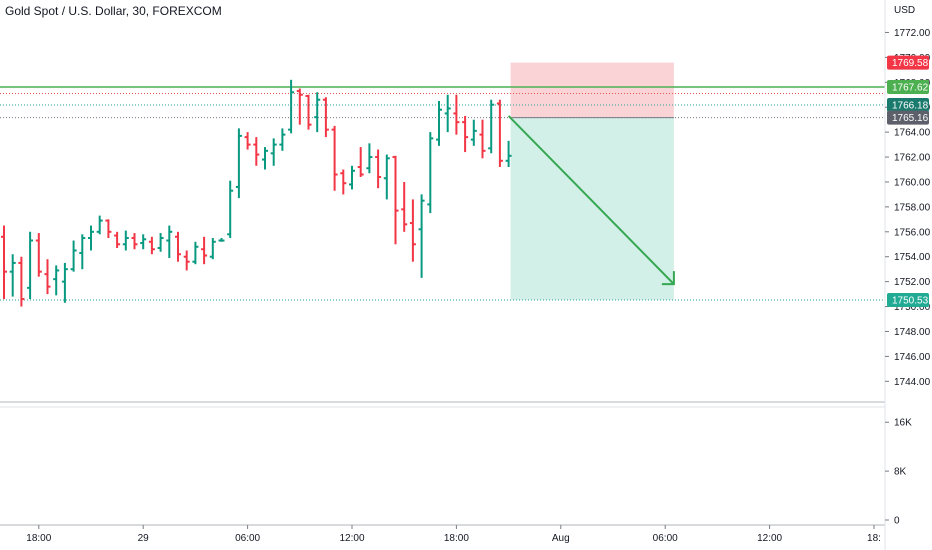 The image size is (932, 550). I want to click on trade-zones, so click(592, 181).